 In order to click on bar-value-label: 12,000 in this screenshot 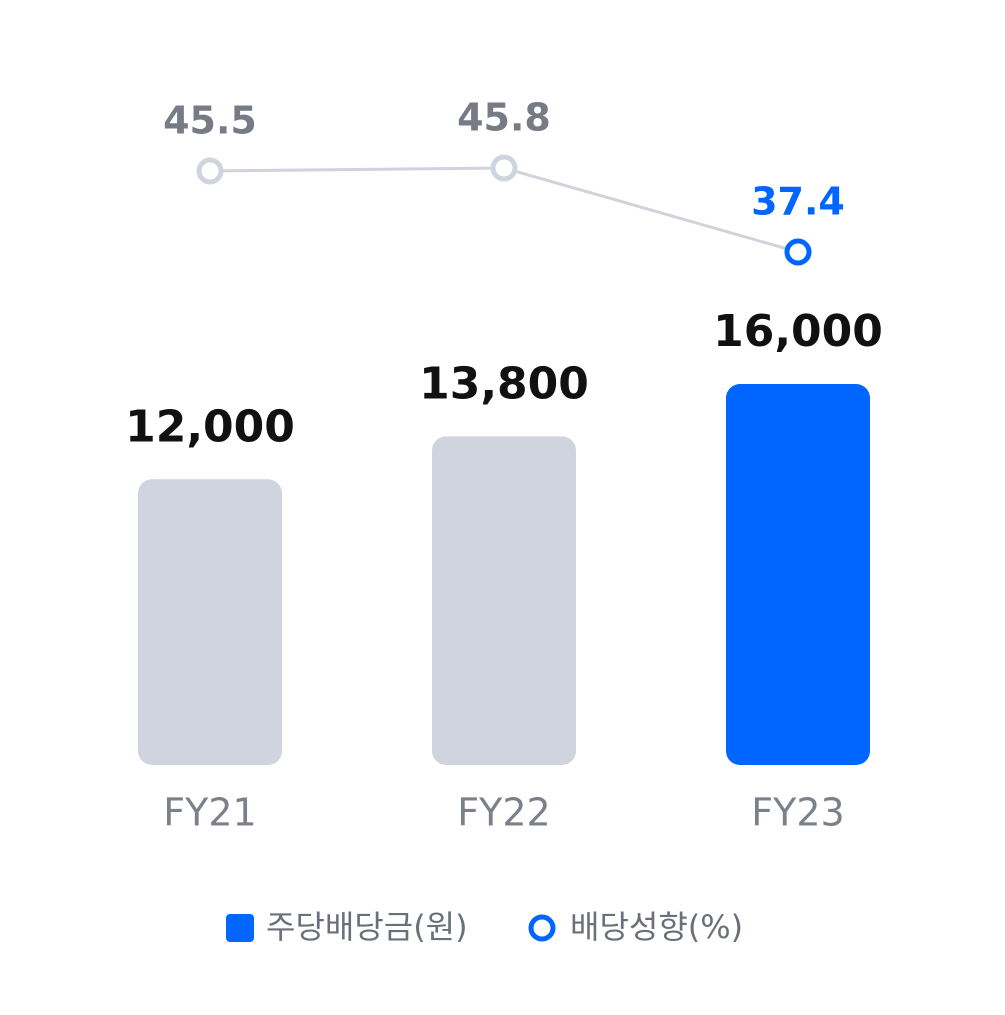, I will do `click(210, 426)`.